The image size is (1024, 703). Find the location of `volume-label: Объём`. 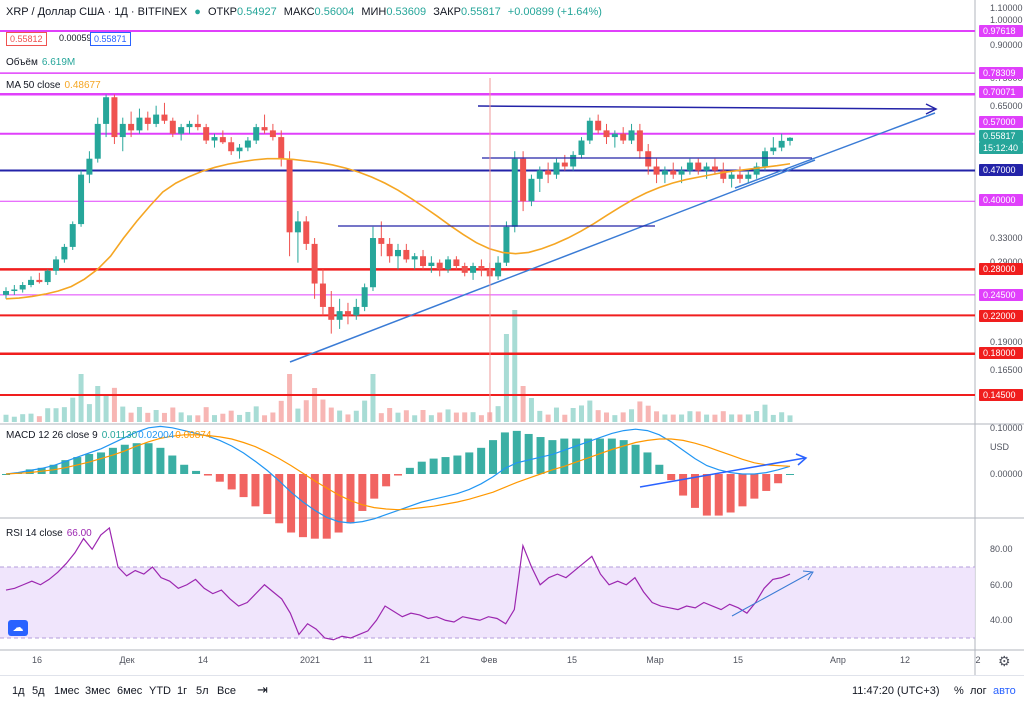

volume-label: Объём is located at coordinates (22, 62).